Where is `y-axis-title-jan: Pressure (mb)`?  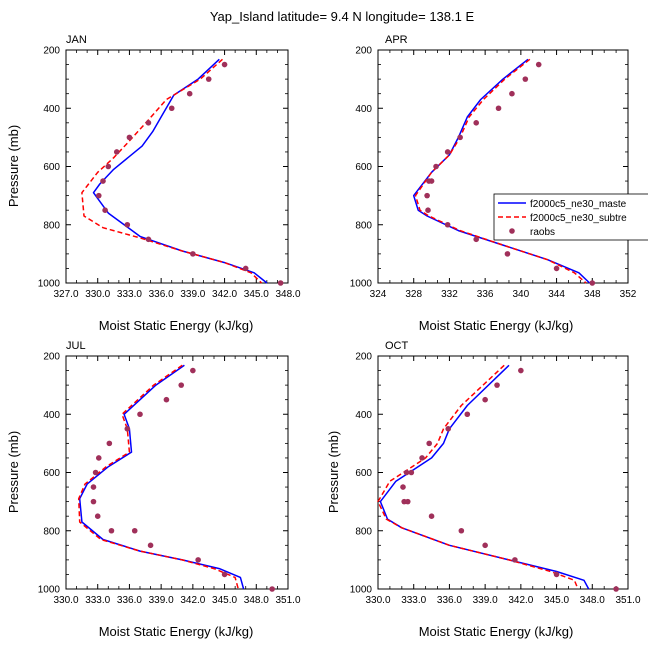 y-axis-title-jan: Pressure (mb) is located at coordinates (13, 166).